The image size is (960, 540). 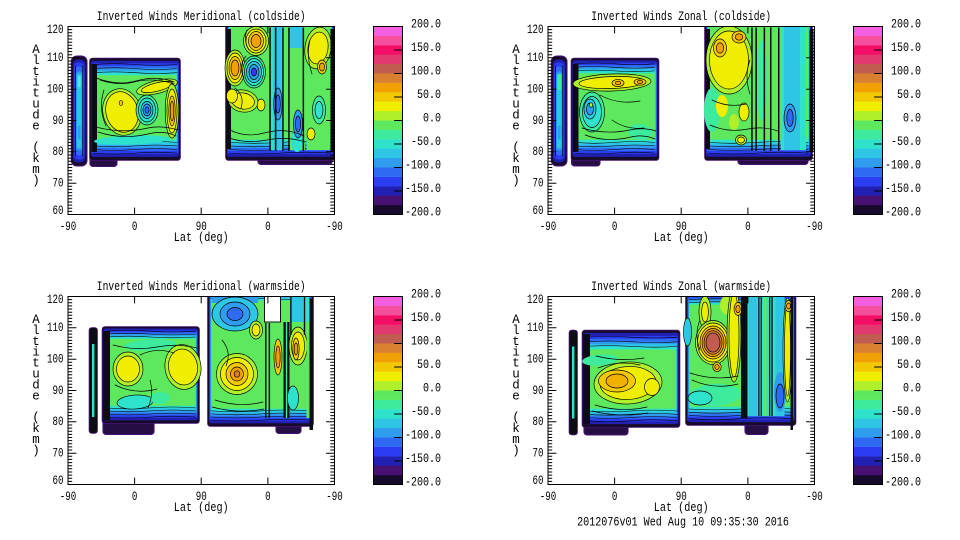 I want to click on svg-text:Inverted Winds Zonal (coldside: Inverted Winds Zonal (coldside), so click(x=681, y=16).